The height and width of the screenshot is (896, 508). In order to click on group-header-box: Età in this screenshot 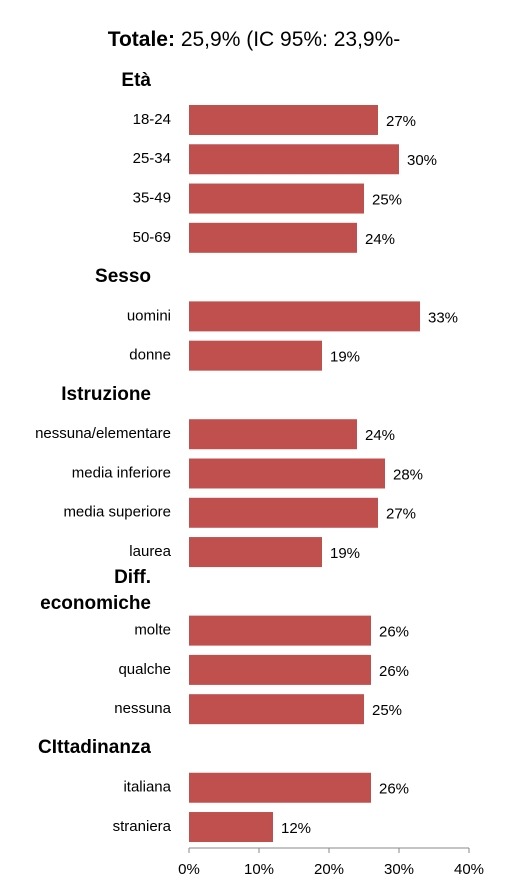, I will do `click(136, 80)`.